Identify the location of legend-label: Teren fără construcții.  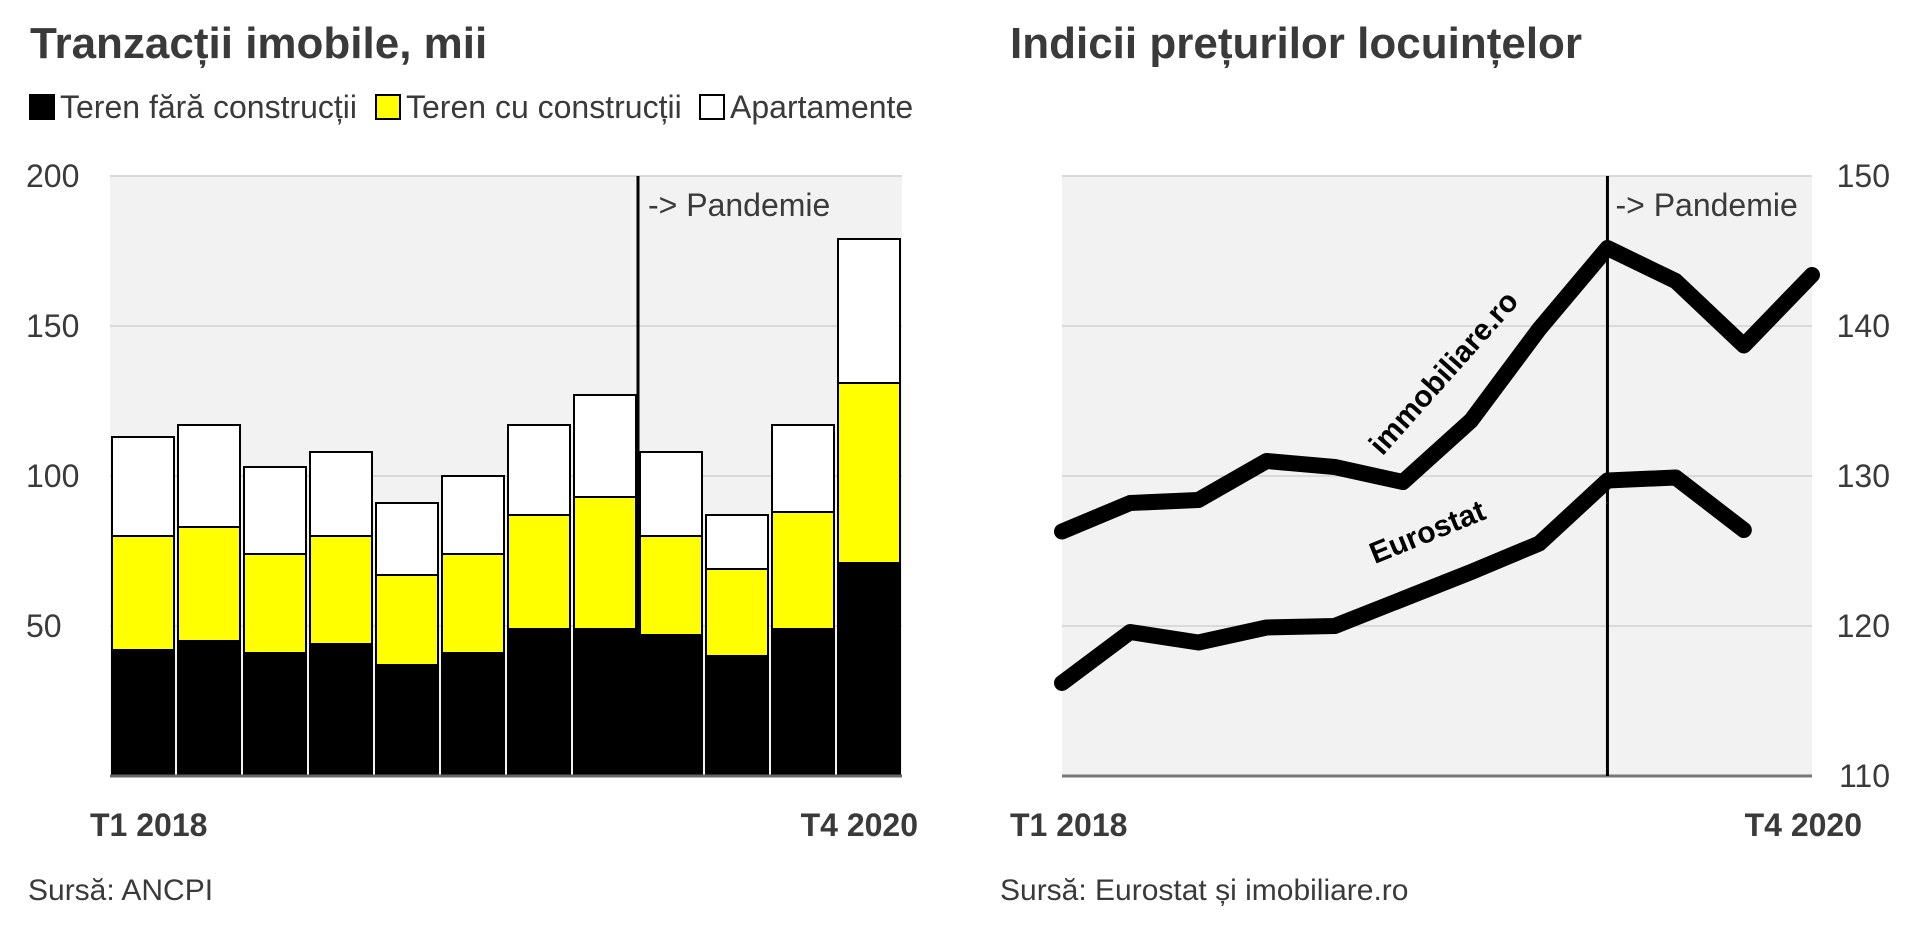
(208, 107).